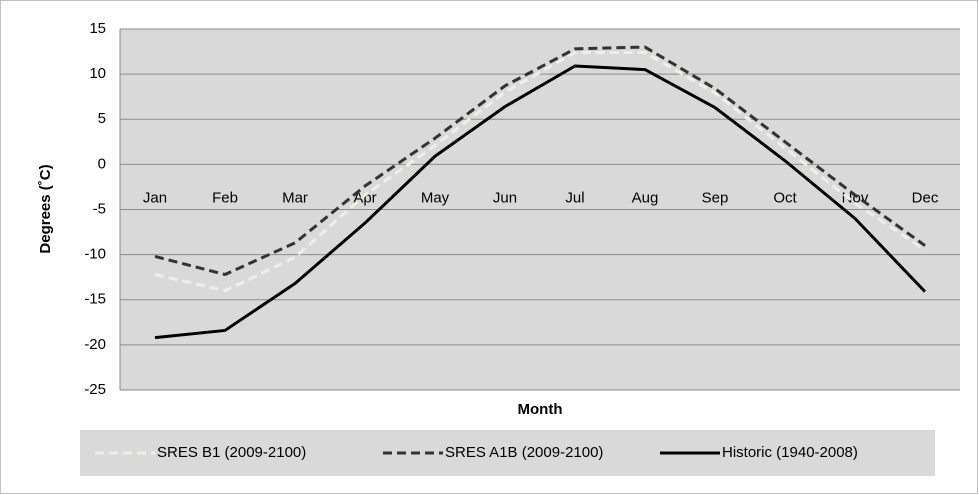 Image resolution: width=979 pixels, height=495 pixels. I want to click on x-tick-label: Jan, so click(155, 197).